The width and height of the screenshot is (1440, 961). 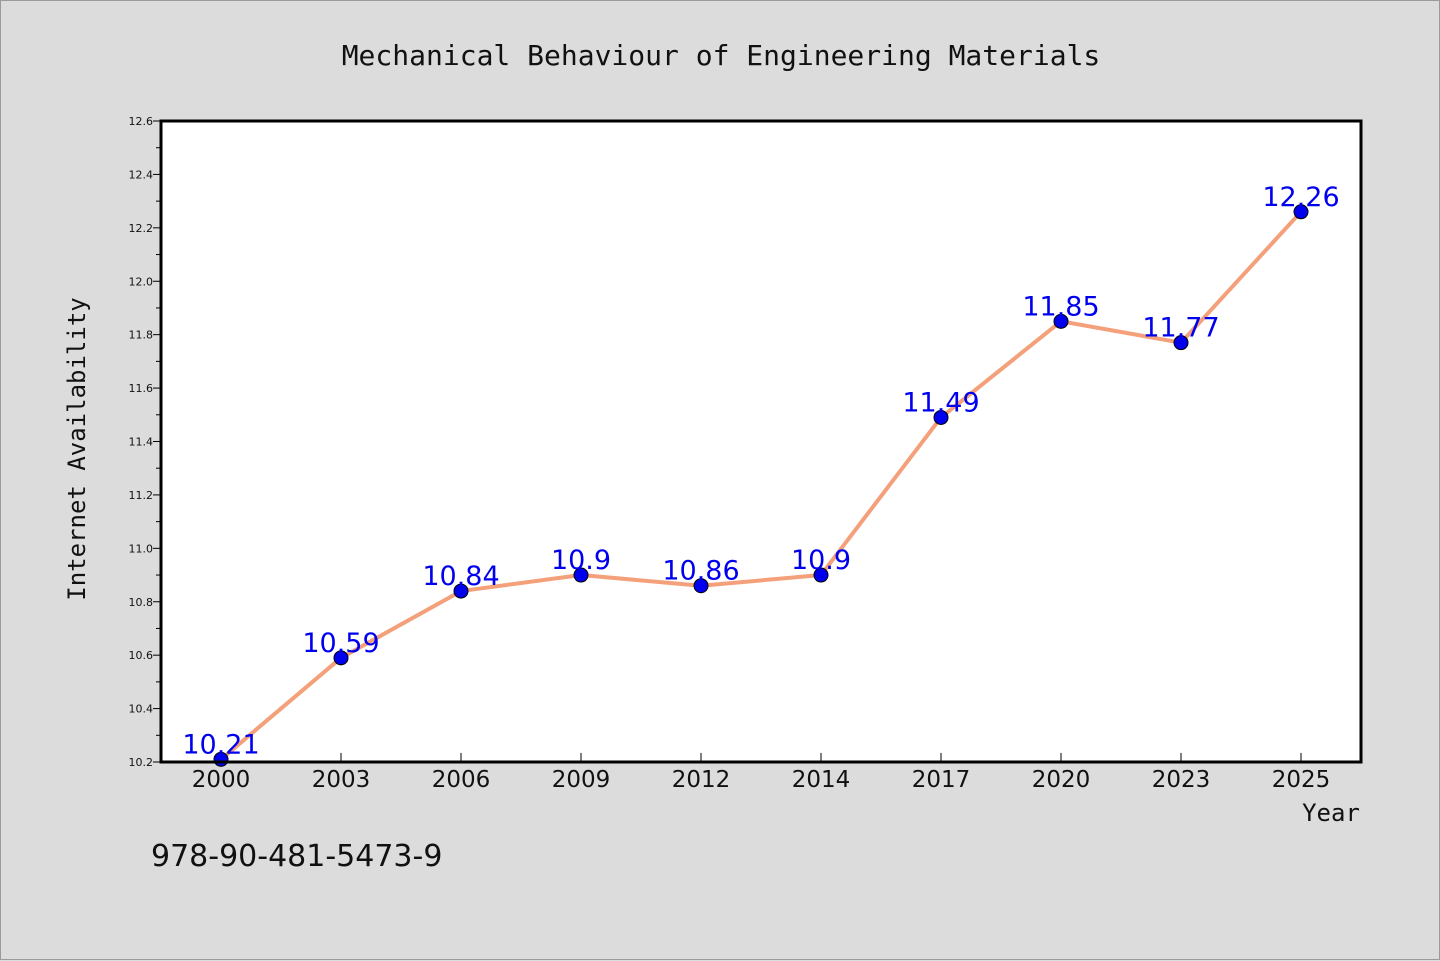 I want to click on y-tick-label: 12.0, so click(x=141, y=281).